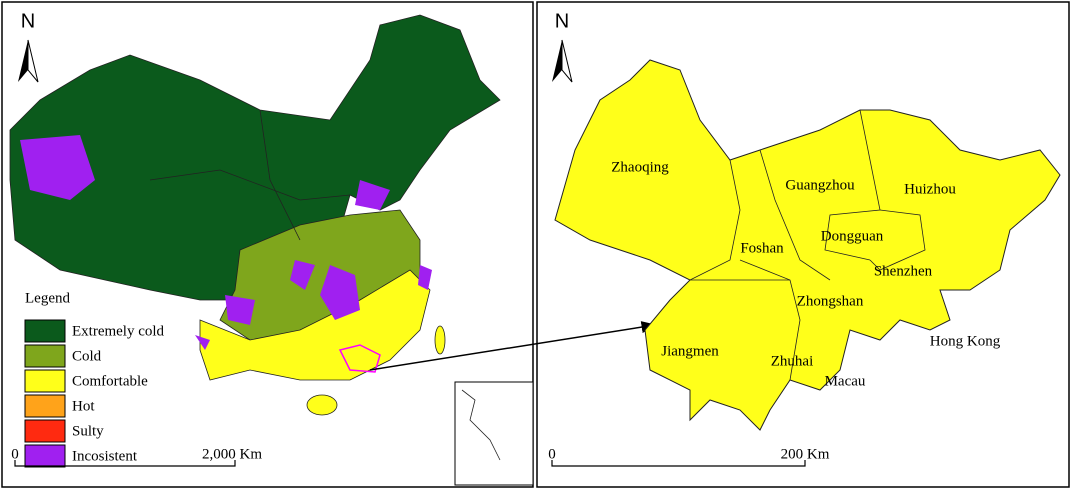 This screenshot has height=490, width=1072. I want to click on city-label: Dongguan, so click(852, 236).